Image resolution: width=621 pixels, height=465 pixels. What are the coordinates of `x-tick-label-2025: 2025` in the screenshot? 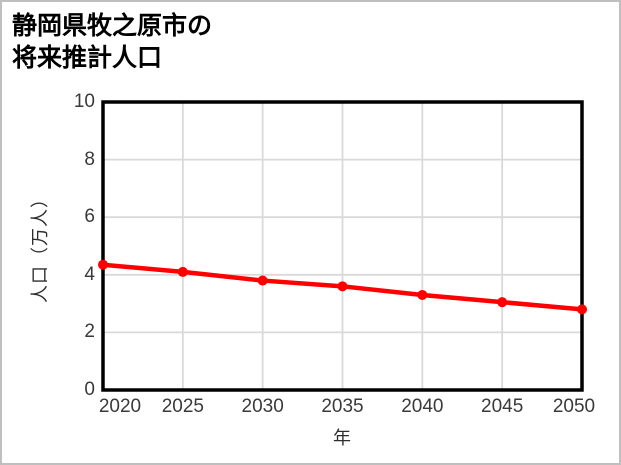 It's located at (182, 406).